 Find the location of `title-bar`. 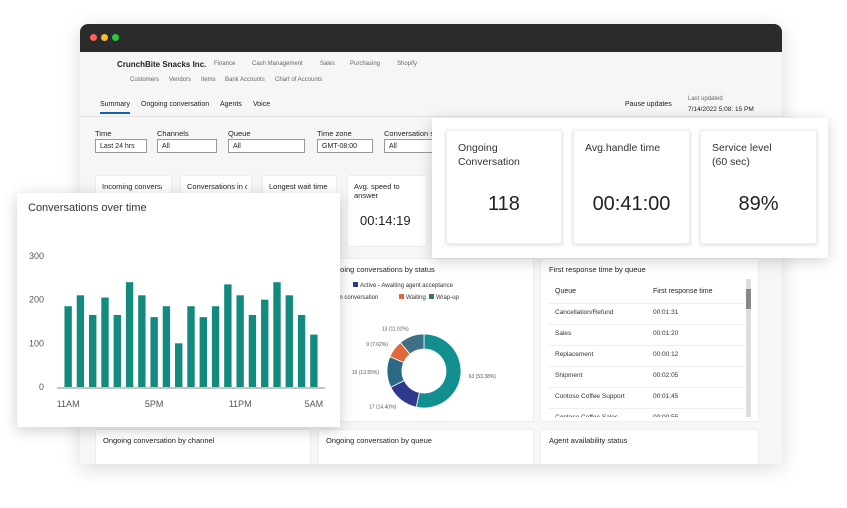

title-bar is located at coordinates (431, 38).